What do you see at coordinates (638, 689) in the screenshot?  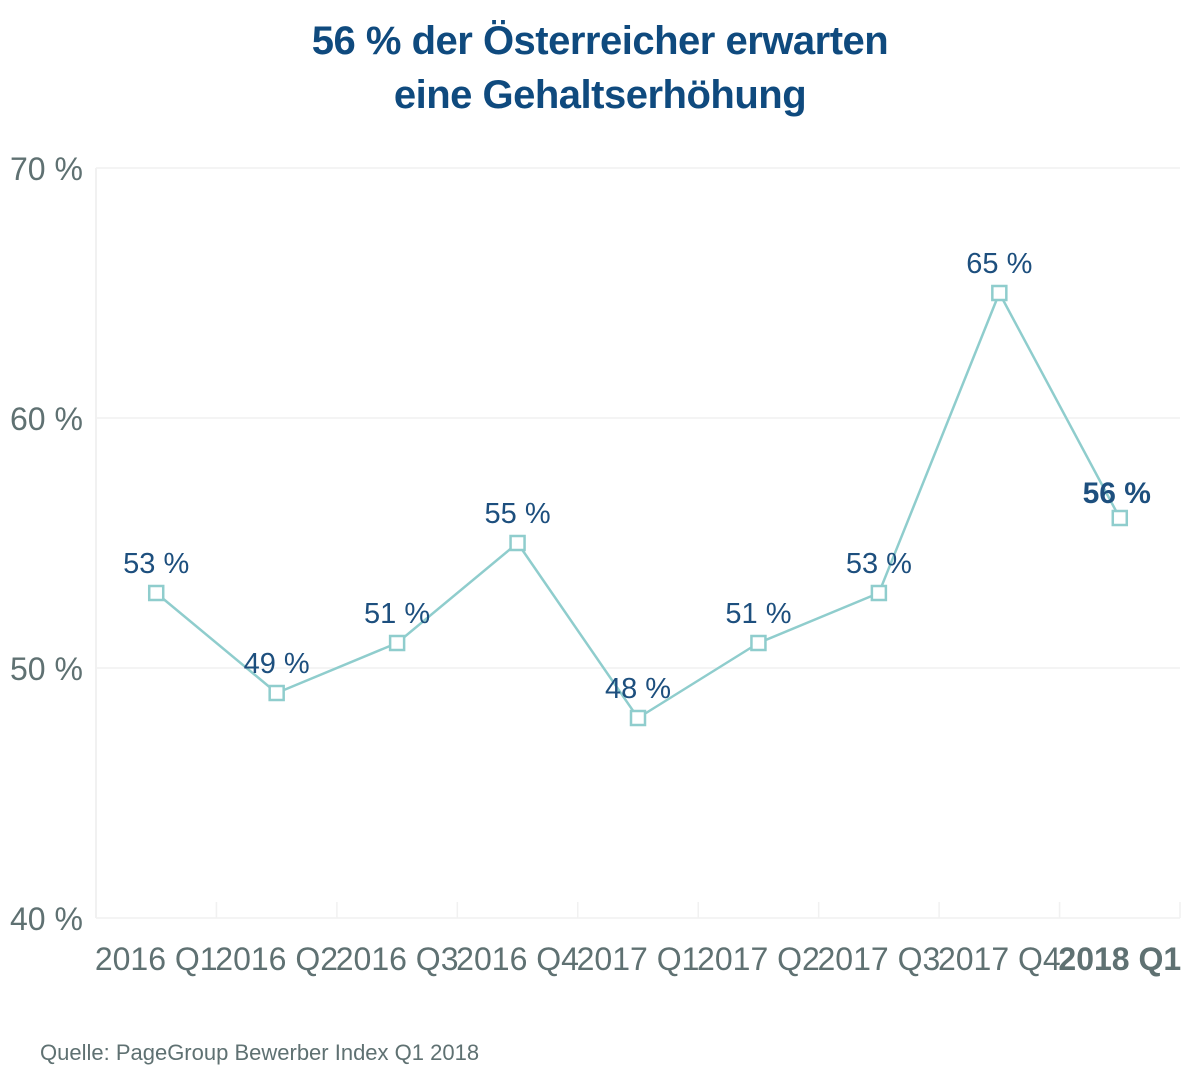 I see `data-label: 48 %` at bounding box center [638, 689].